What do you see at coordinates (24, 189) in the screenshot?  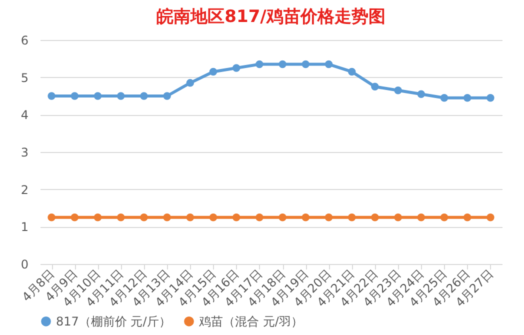 I see `y-tick-label: 2` at bounding box center [24, 189].